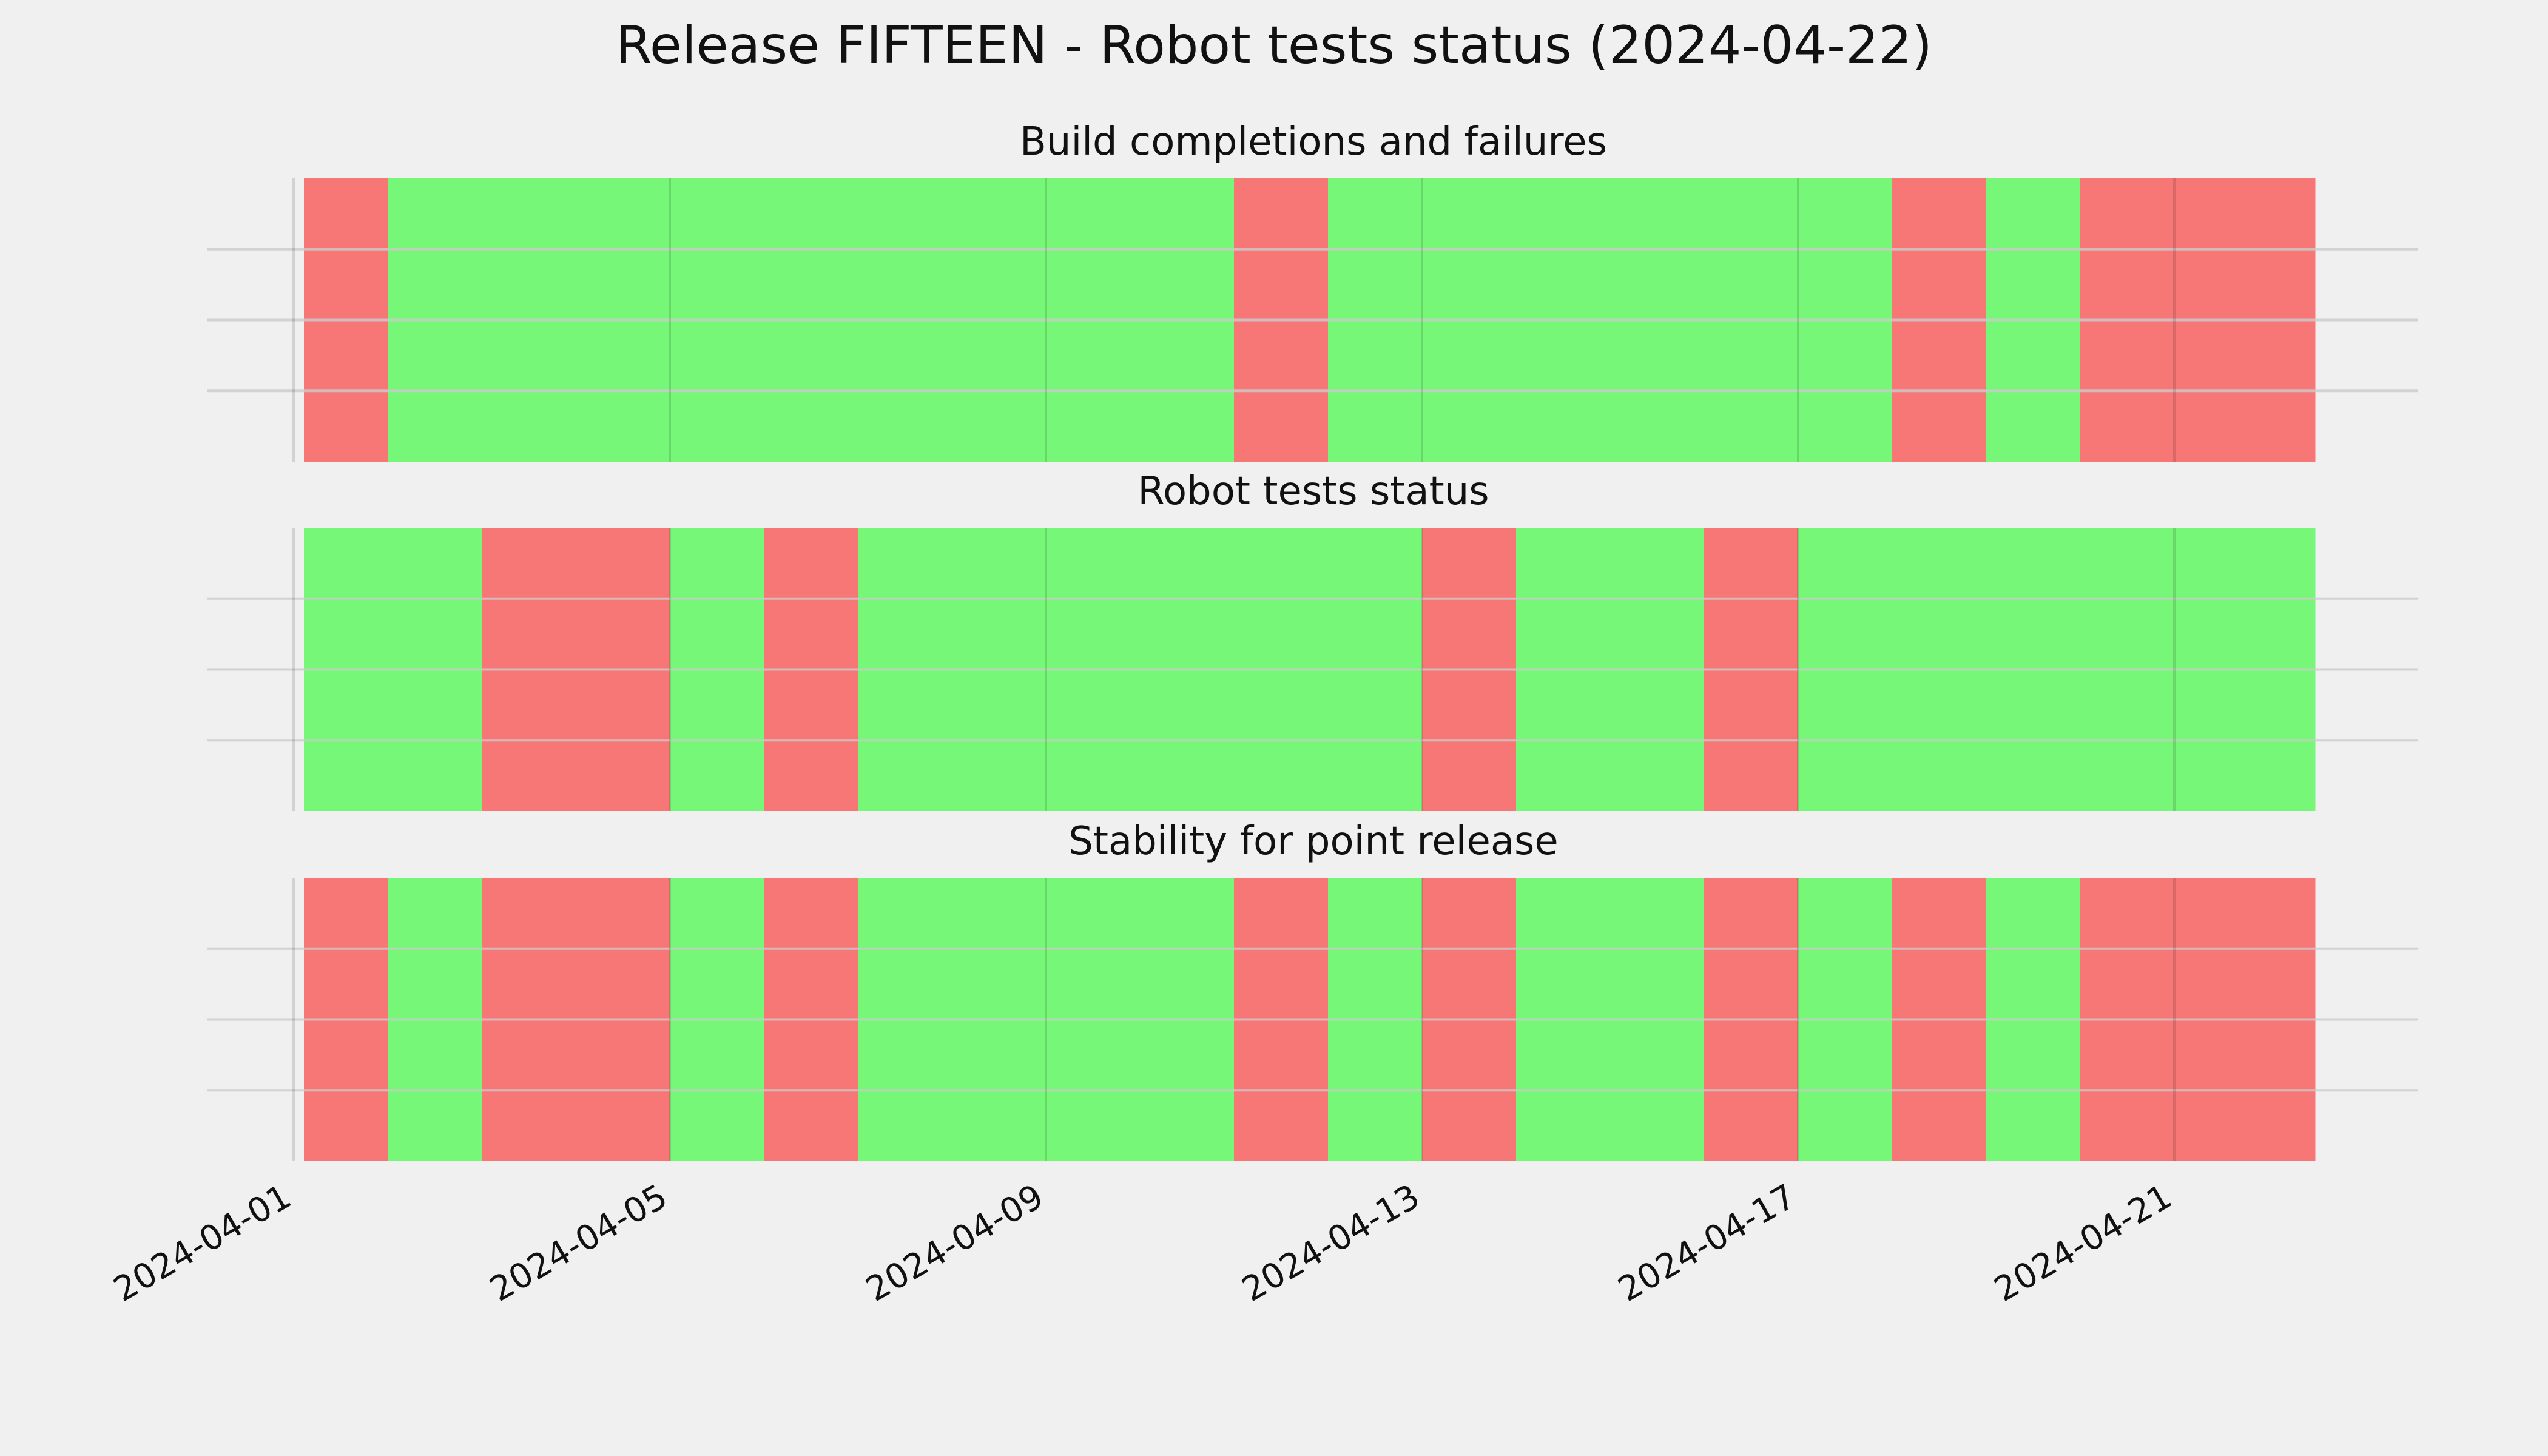  Describe the element at coordinates (1313, 142) in the screenshot. I see `panel-title: Build completions and failures` at that location.